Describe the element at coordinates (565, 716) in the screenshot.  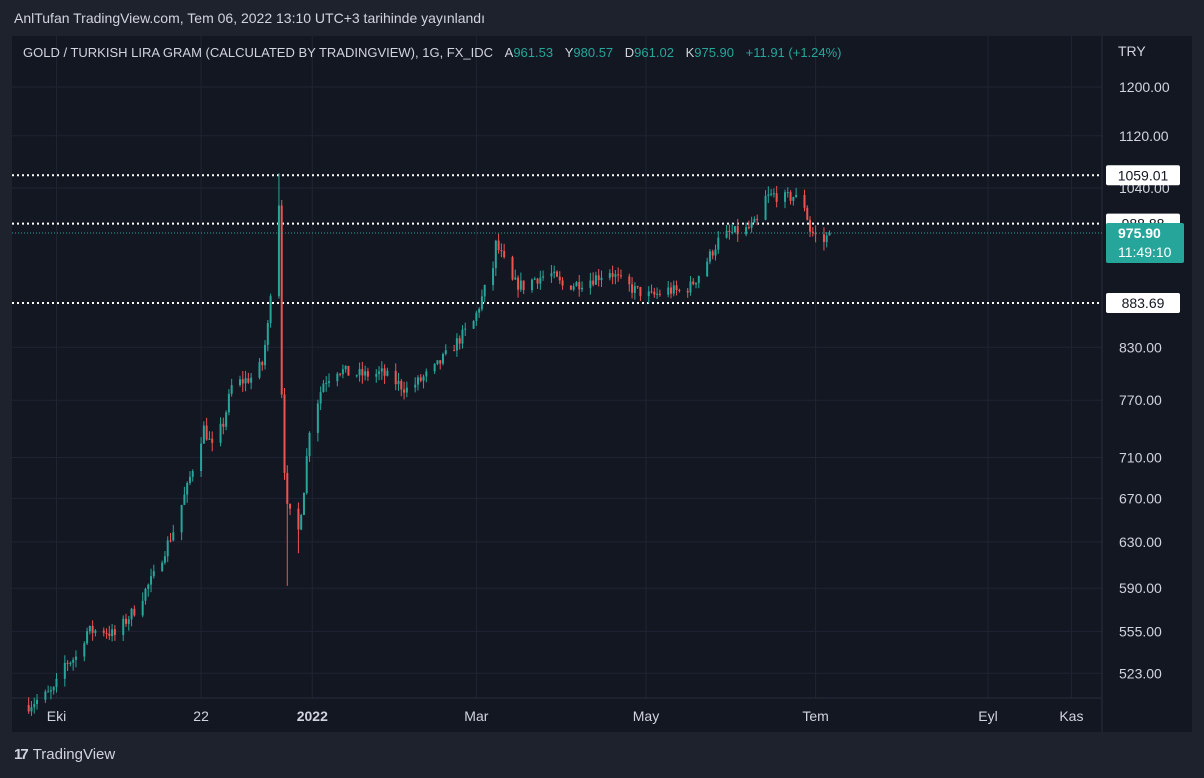
I see `time-axis: Eki 22 2022 Mar May Tem Eyl Kas` at that location.